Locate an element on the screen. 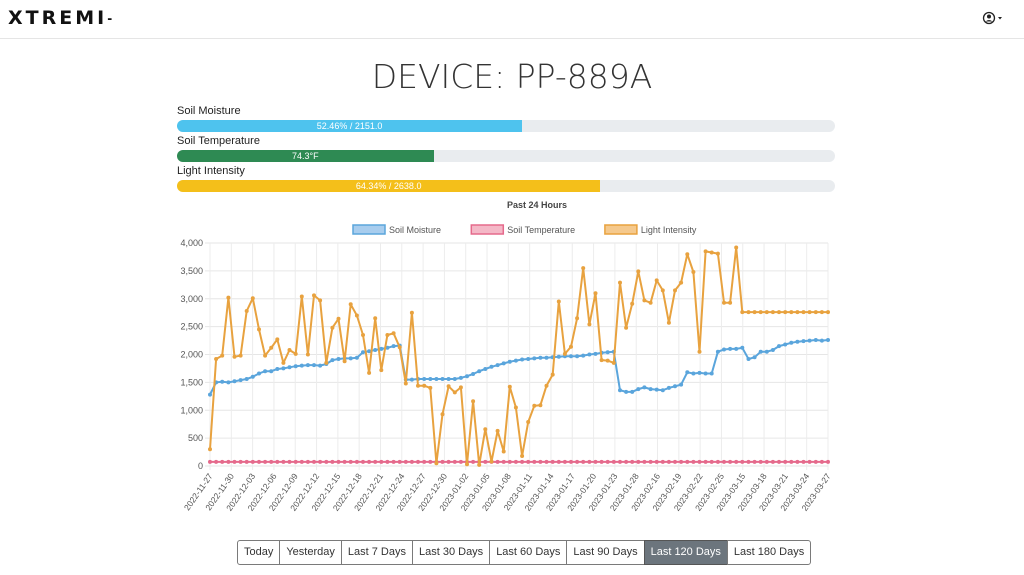 This screenshot has height=575, width=1024. range-button-last-90-days: Last 90 Days is located at coordinates (605, 552).